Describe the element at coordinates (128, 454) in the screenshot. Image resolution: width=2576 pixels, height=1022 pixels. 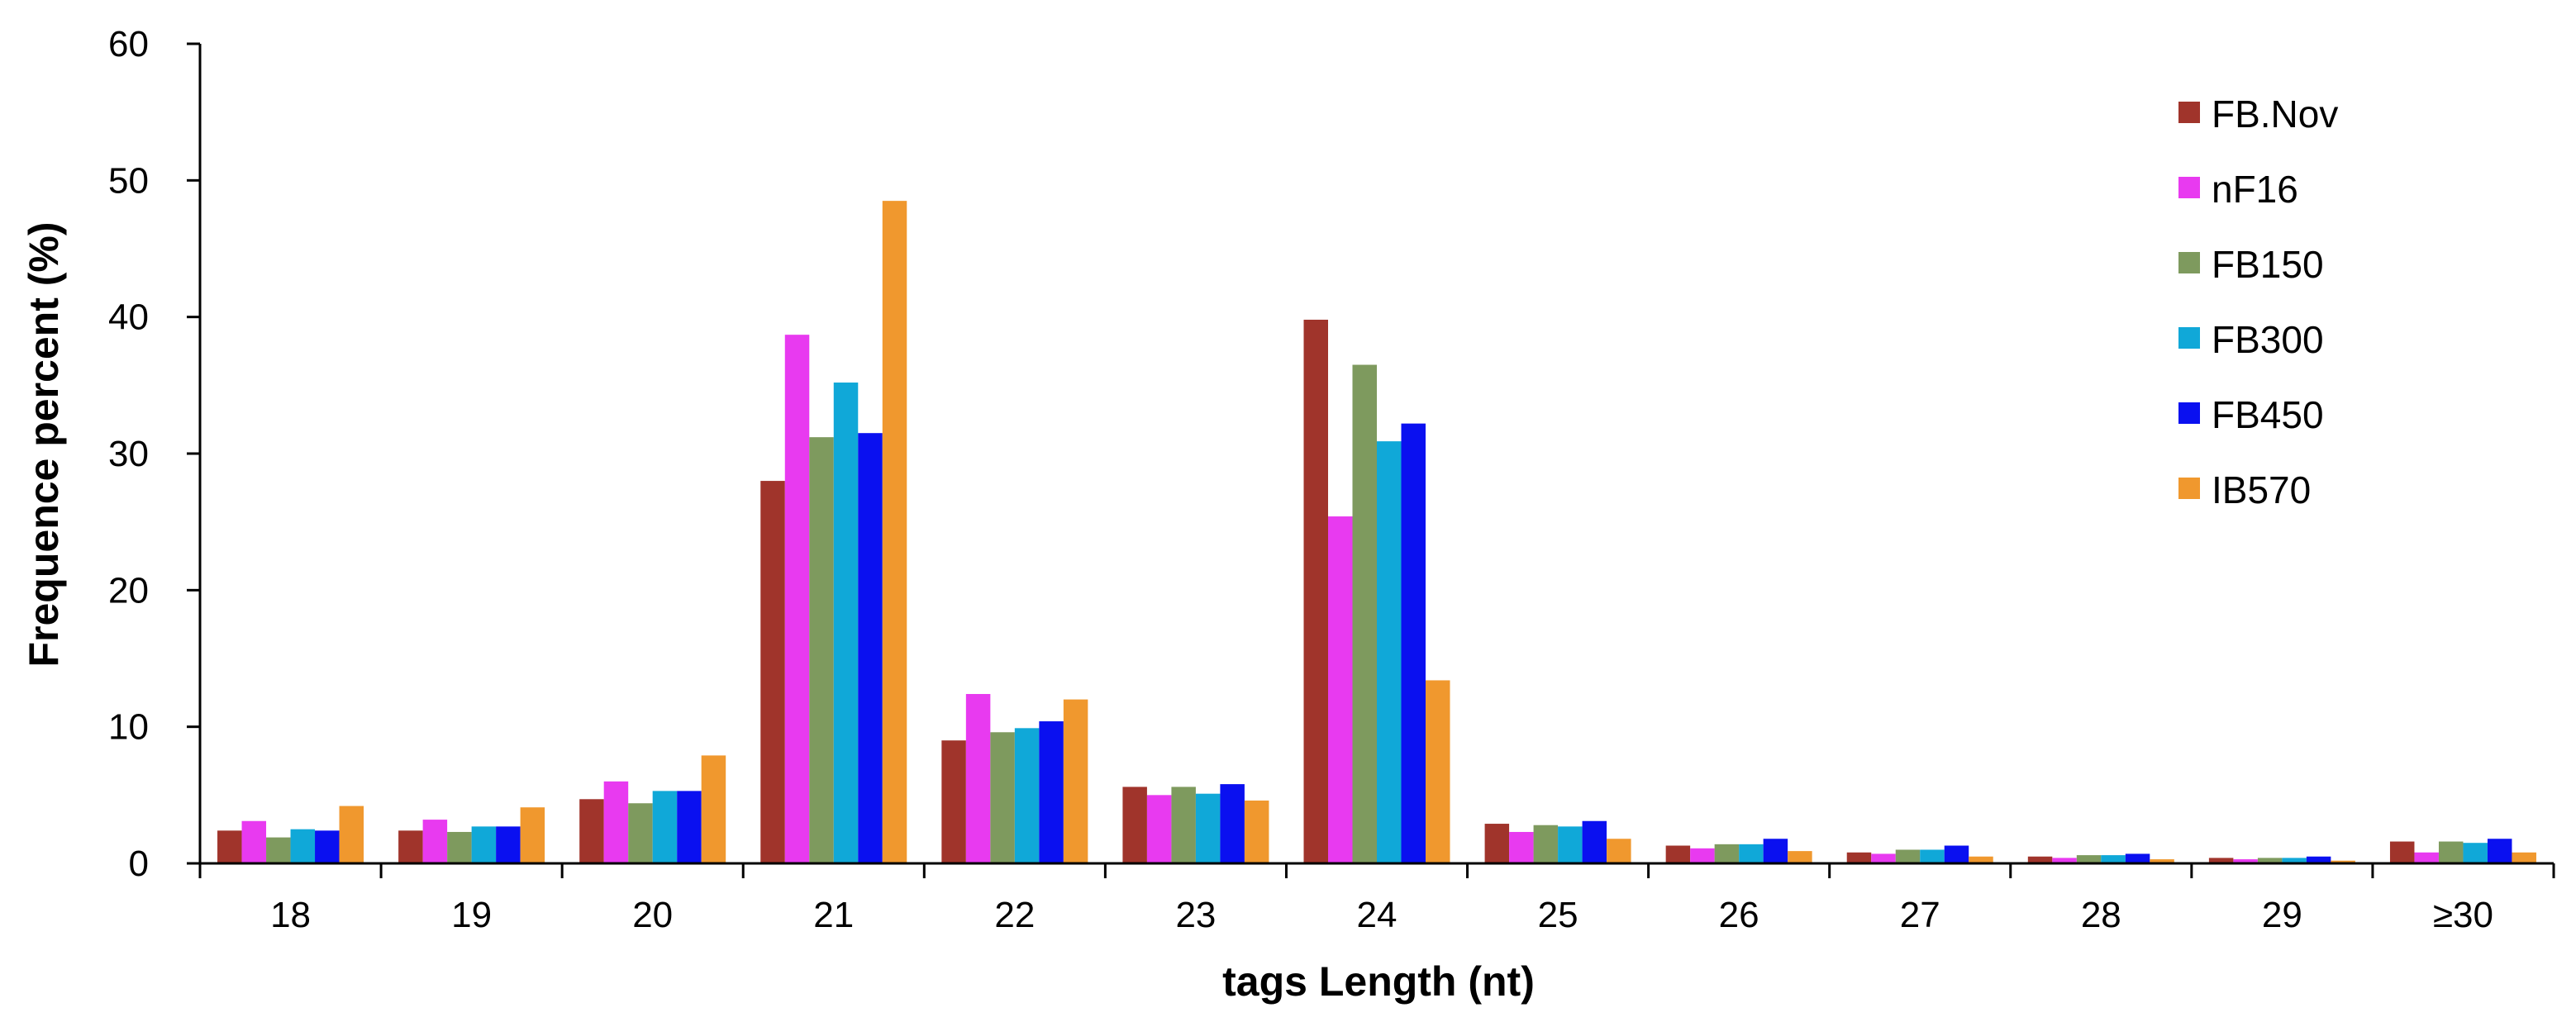
I see `y-tick-label: 30` at that location.